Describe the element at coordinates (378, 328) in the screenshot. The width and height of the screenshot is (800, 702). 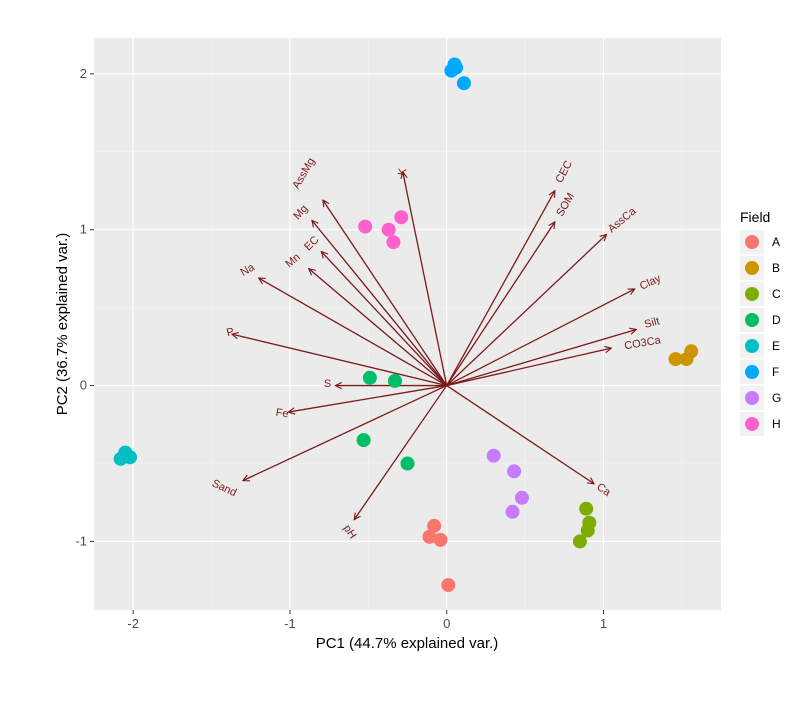
I see `loading-arrow-mn` at that location.